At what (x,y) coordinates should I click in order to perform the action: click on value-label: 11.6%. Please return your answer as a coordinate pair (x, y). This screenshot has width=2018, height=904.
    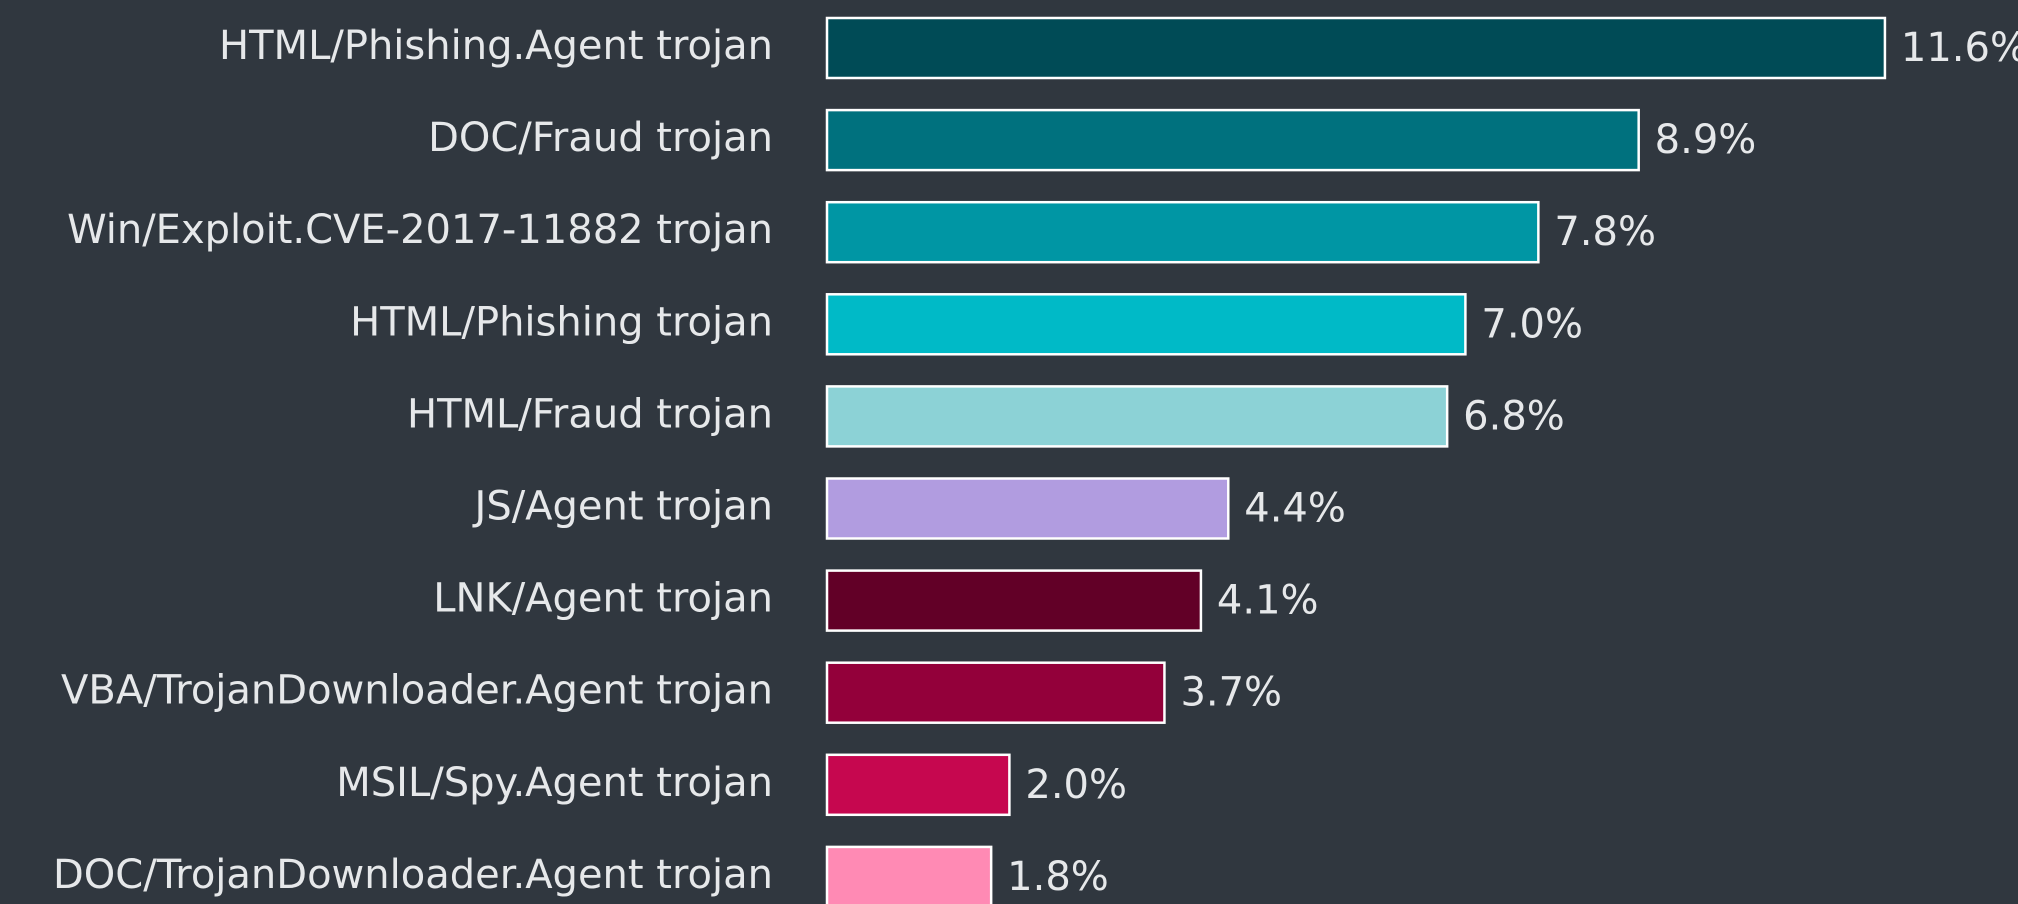
    Looking at the image, I should click on (1959, 48).